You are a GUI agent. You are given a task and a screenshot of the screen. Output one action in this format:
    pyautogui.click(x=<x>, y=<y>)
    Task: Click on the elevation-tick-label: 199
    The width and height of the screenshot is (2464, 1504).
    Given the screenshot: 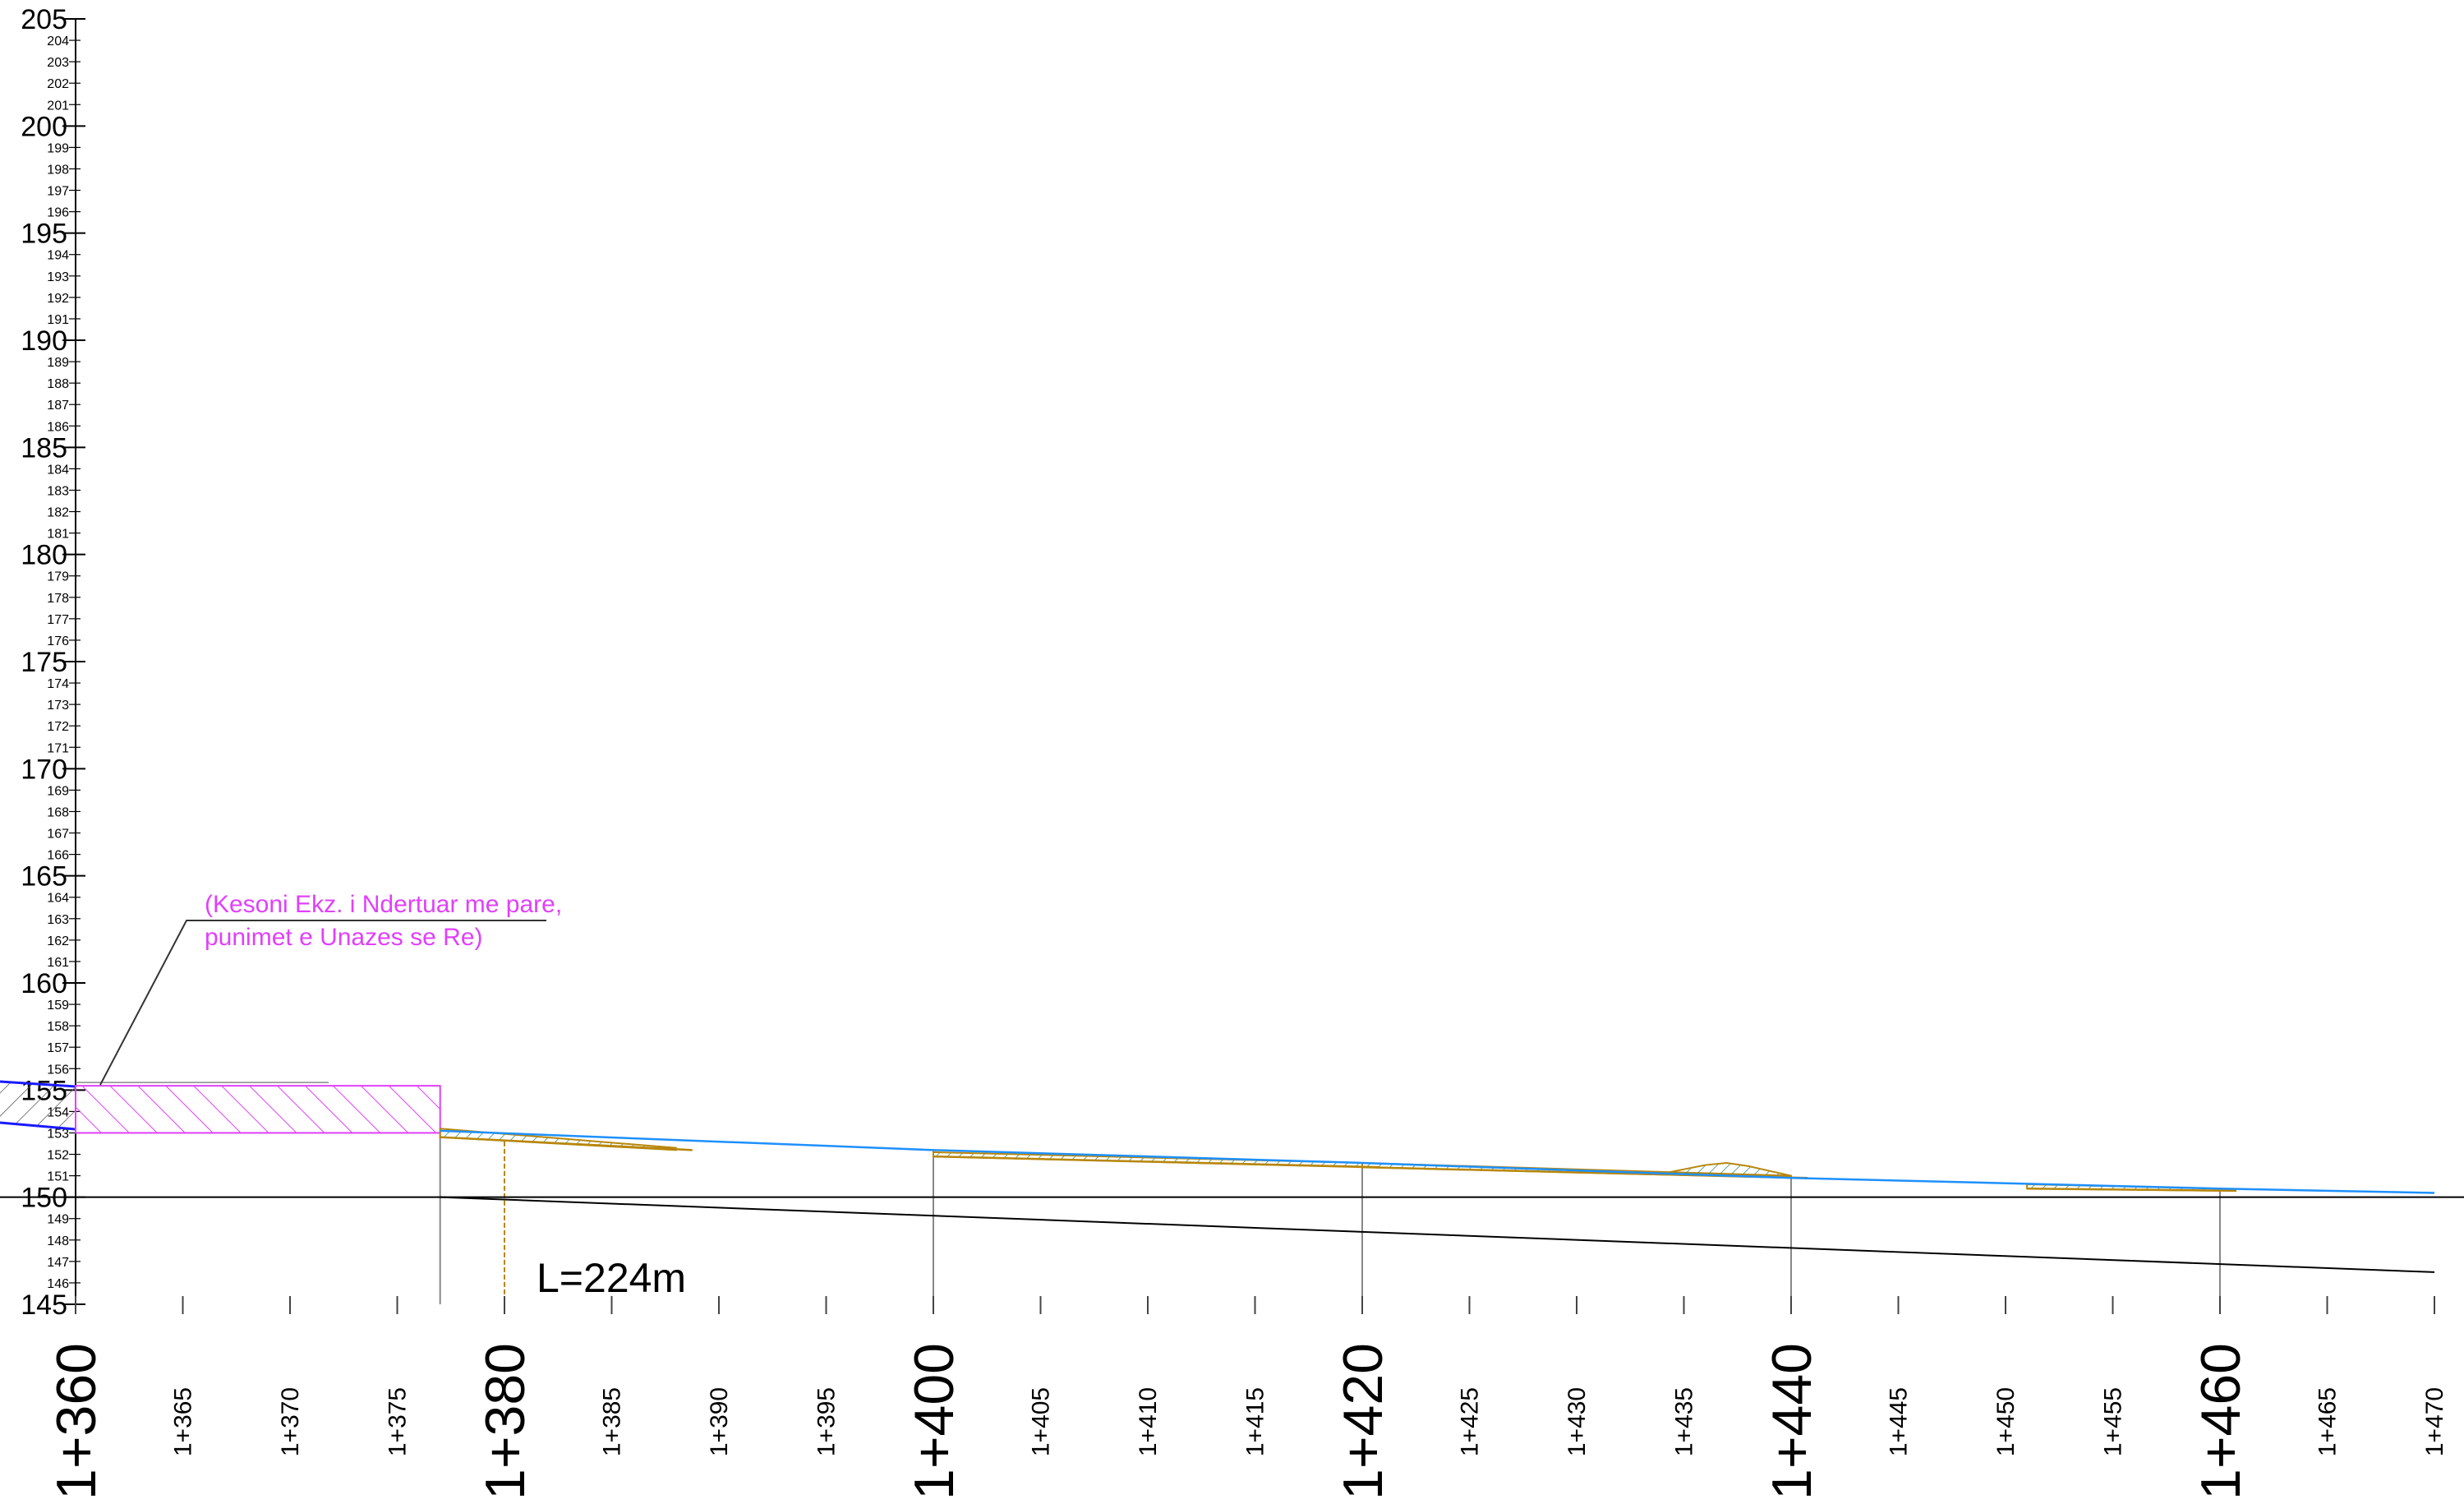 What is the action you would take?
    pyautogui.click(x=58, y=148)
    